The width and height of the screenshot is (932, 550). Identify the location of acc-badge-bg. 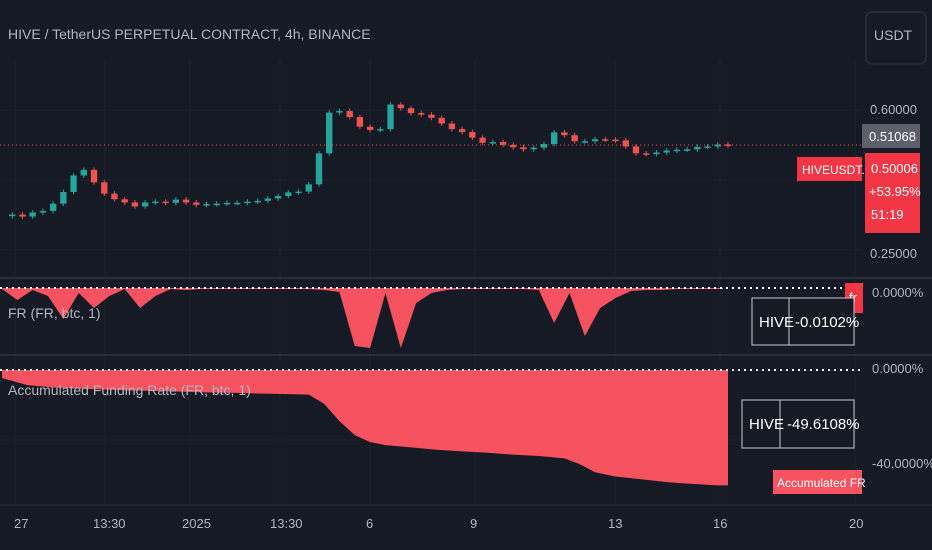
(817, 482).